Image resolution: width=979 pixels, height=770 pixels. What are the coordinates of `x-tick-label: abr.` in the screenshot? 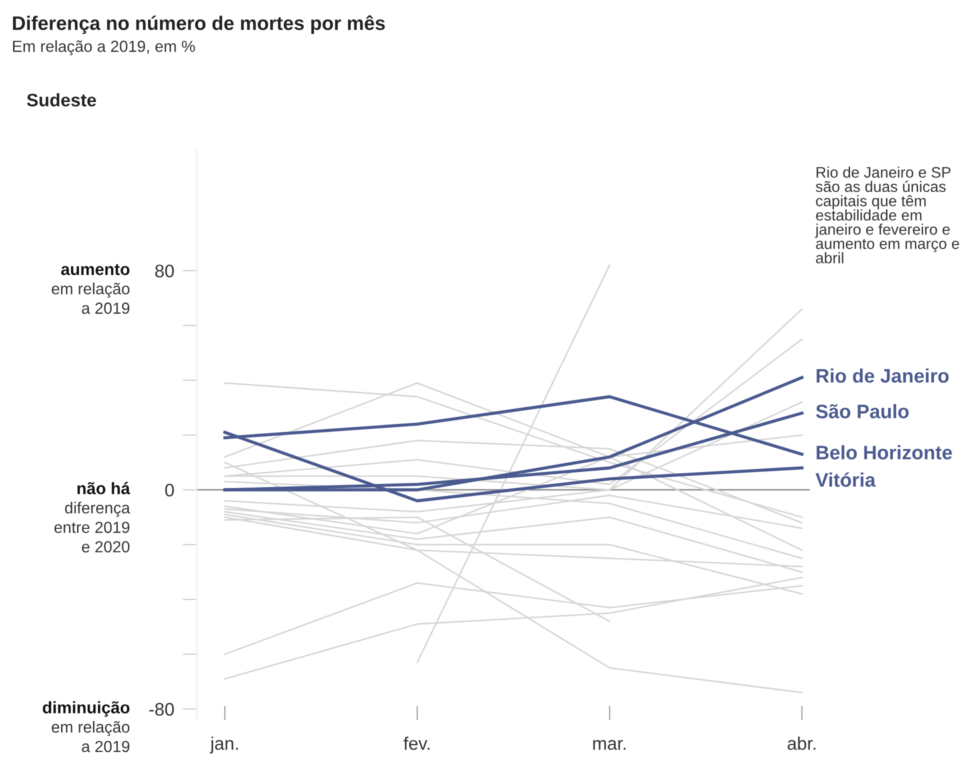 It's located at (802, 743).